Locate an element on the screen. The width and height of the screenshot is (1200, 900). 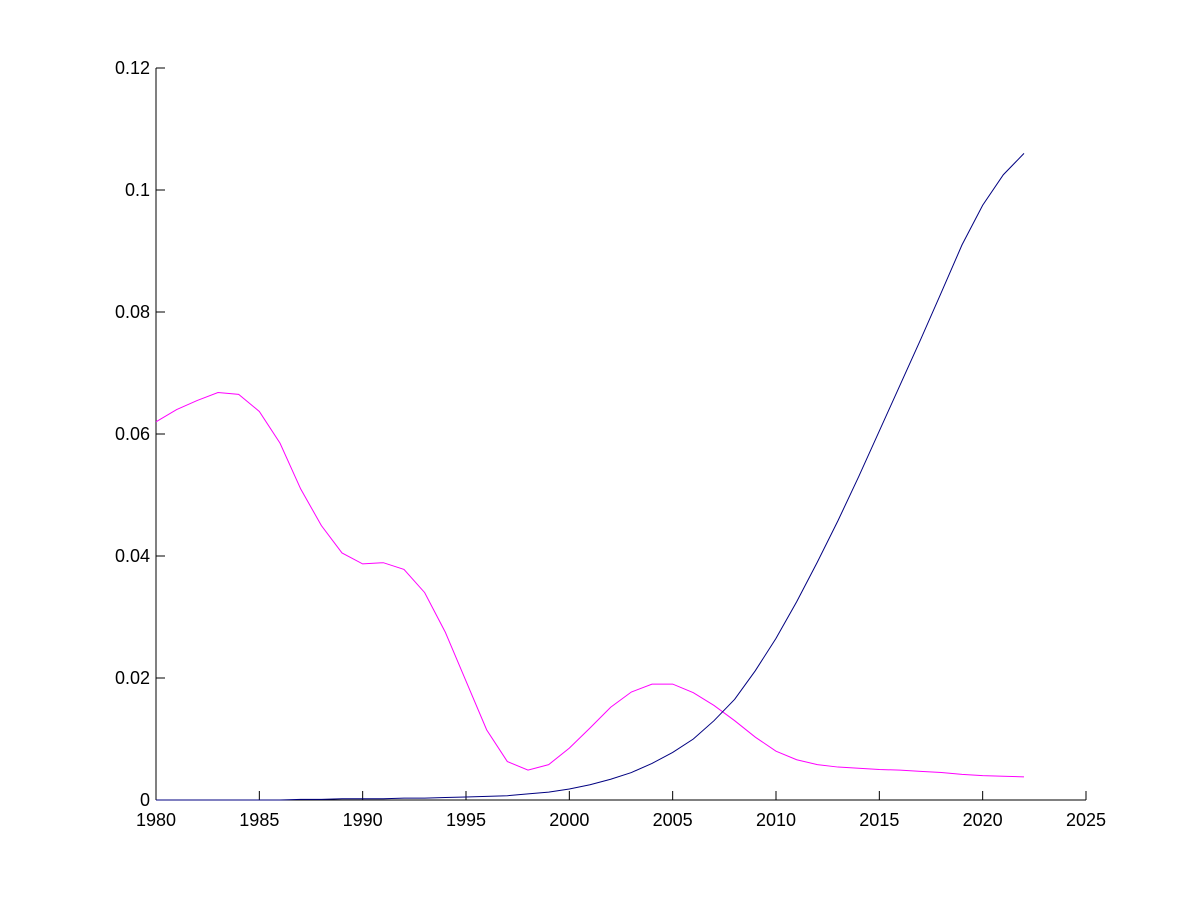
x-tick-label: 1980 is located at coordinates (156, 820).